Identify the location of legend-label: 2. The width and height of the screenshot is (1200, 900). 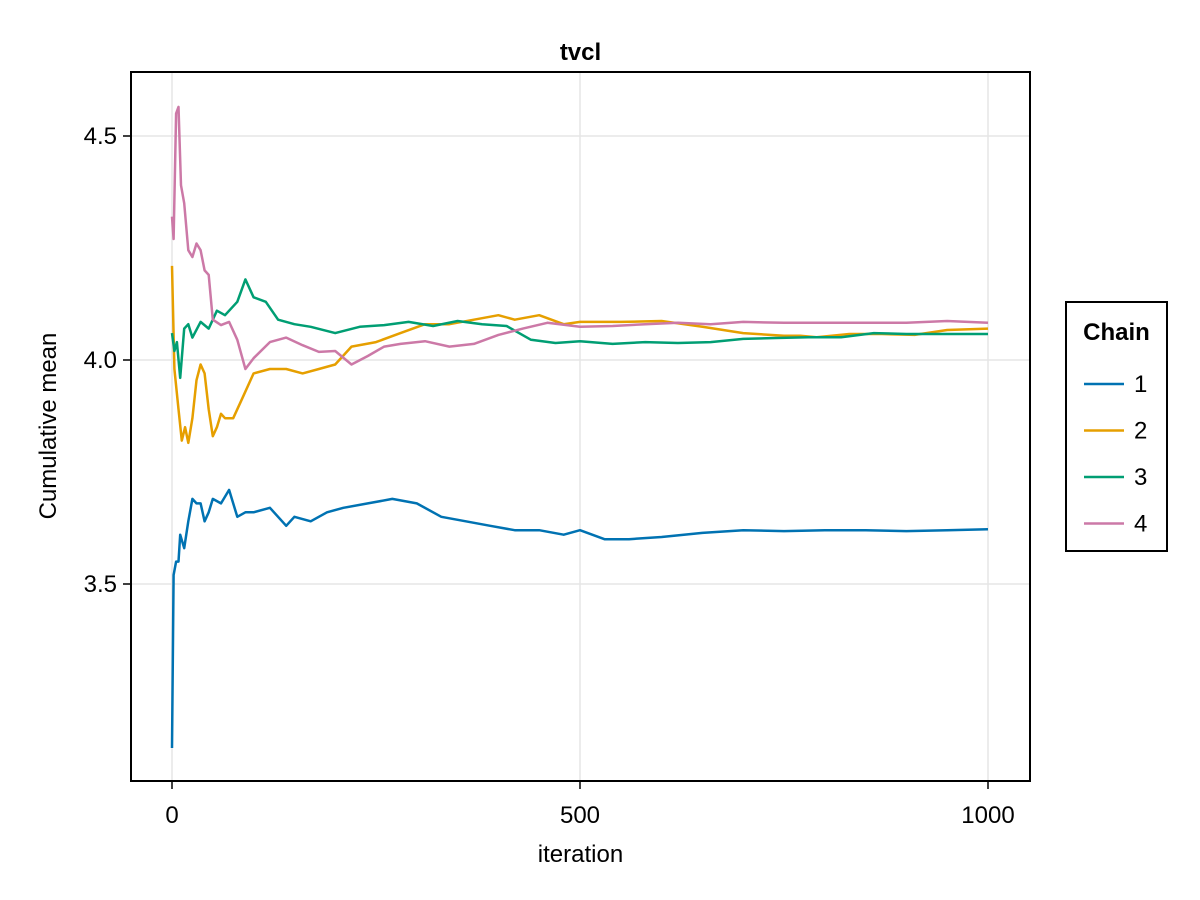
(1140, 431).